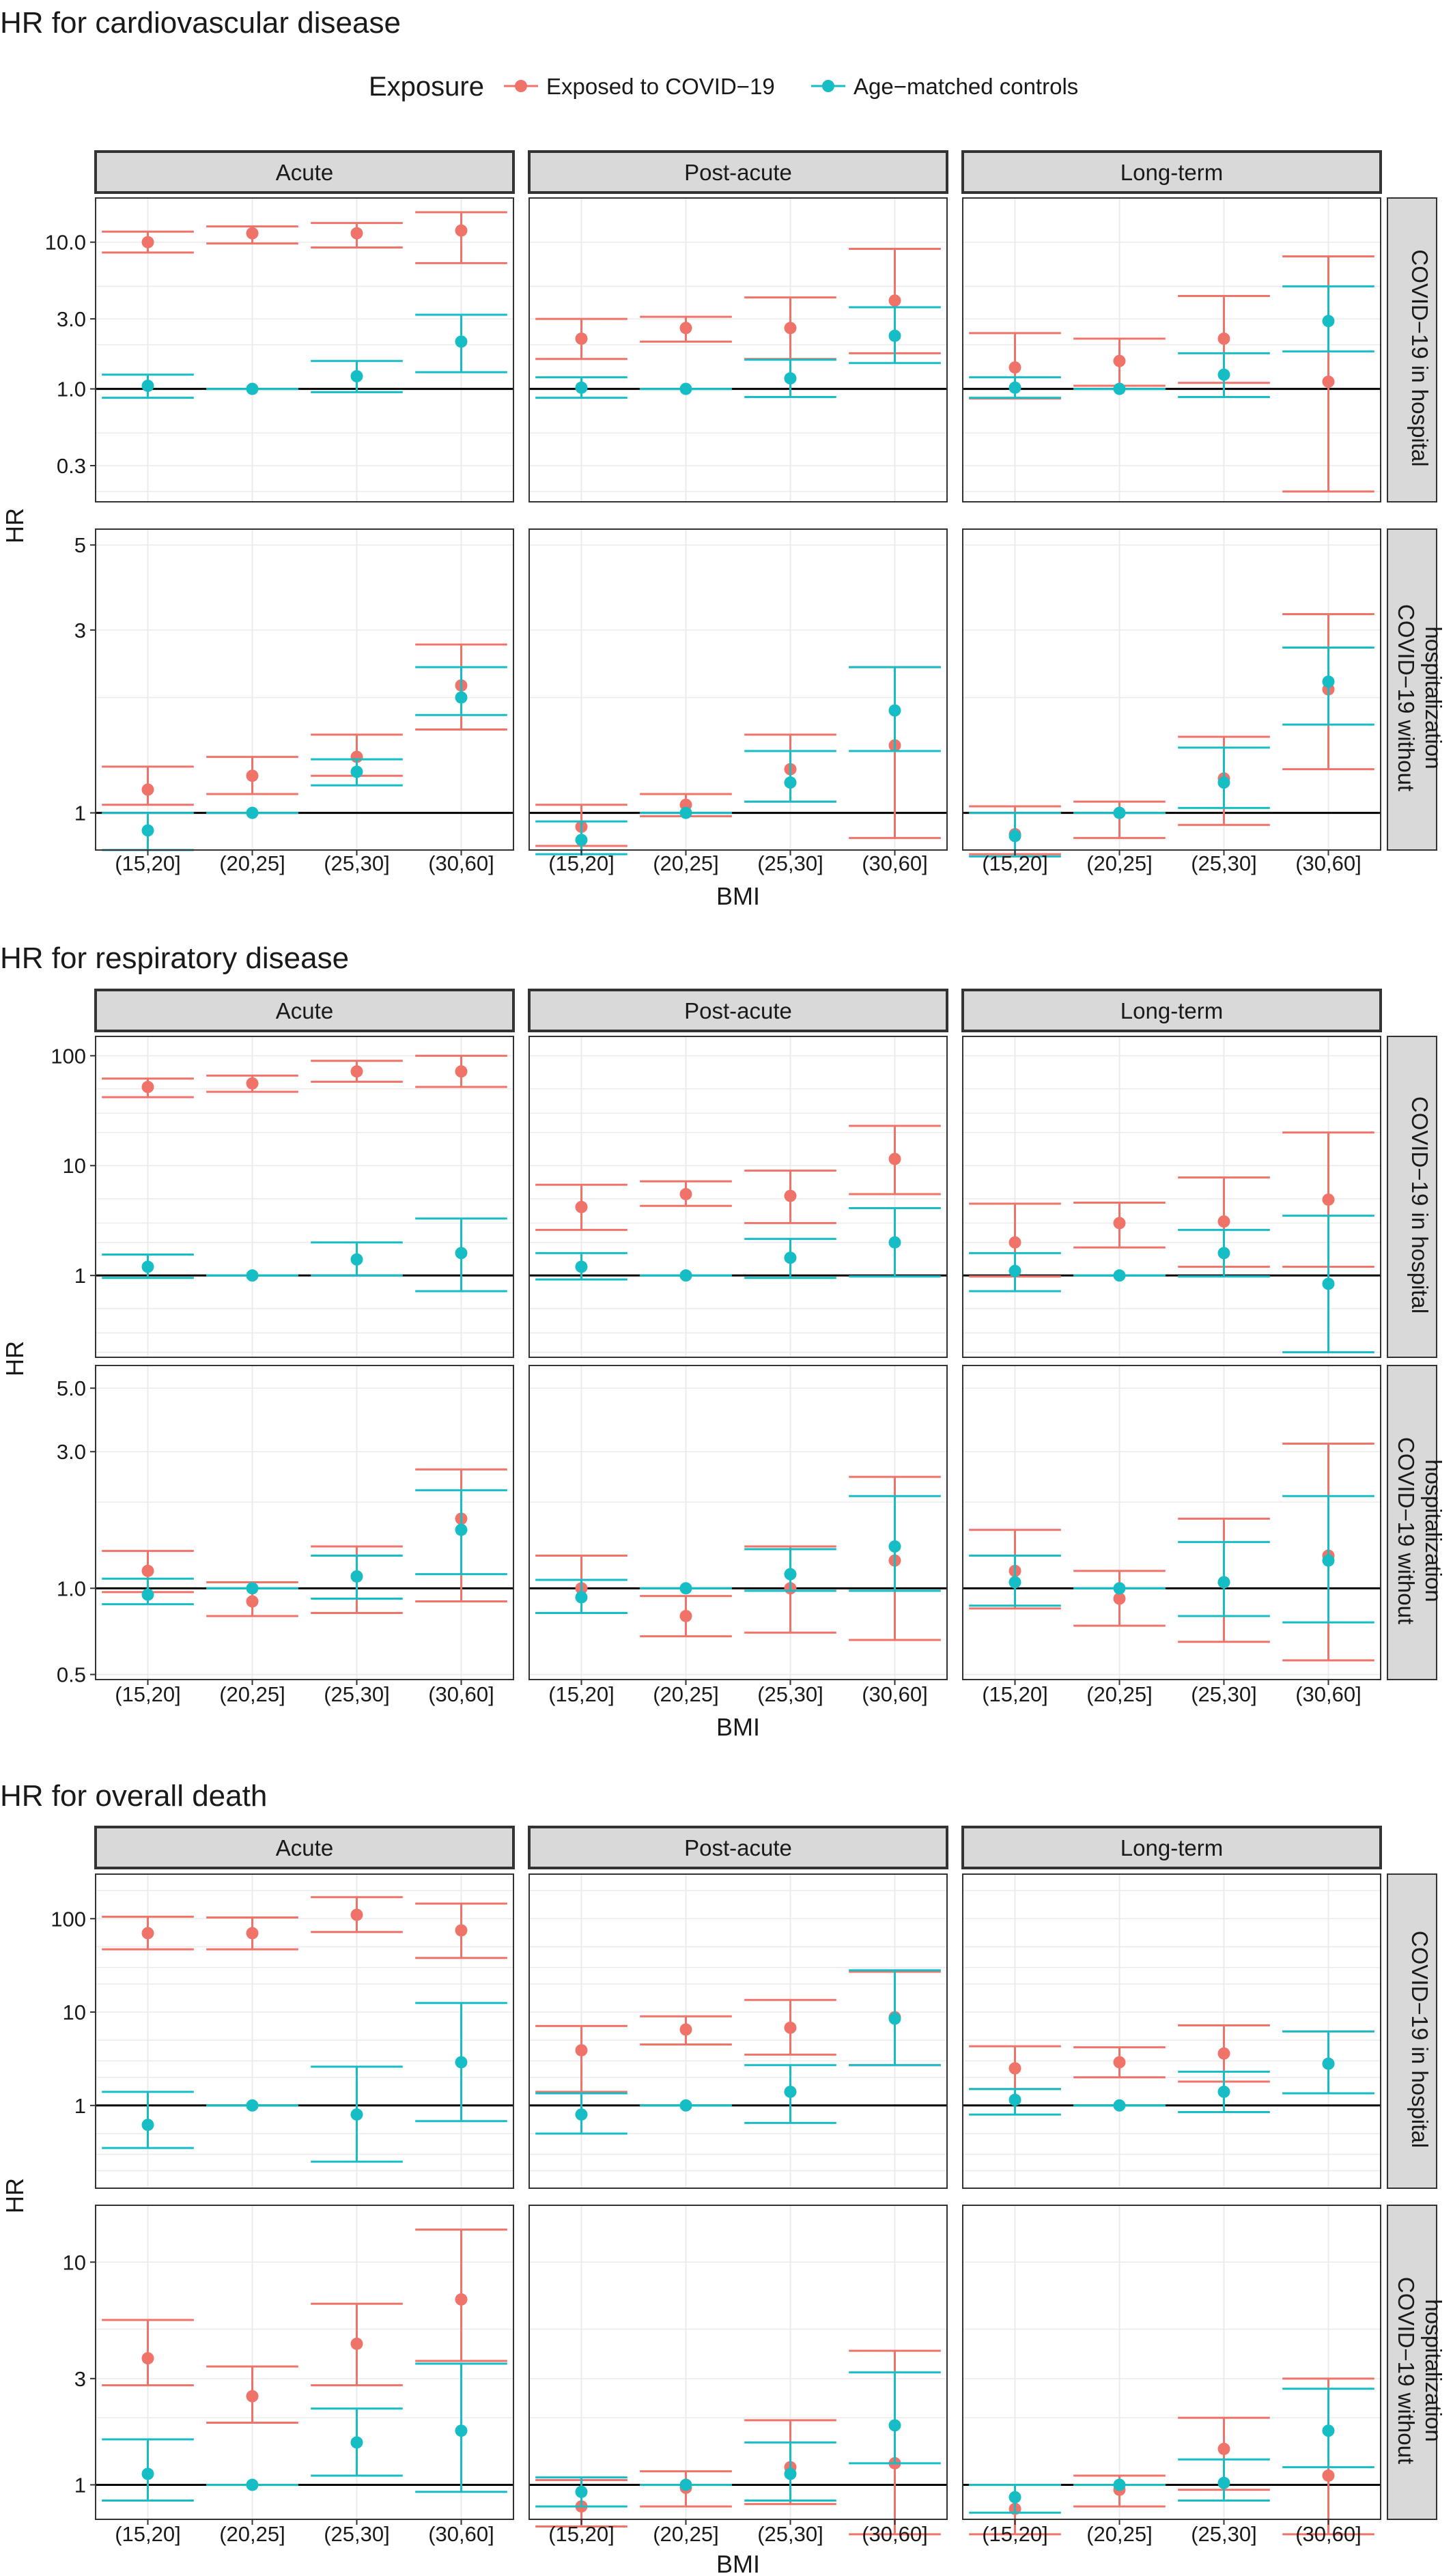  Describe the element at coordinates (15, 525) in the screenshot. I see `y-axis-label: HR` at that location.